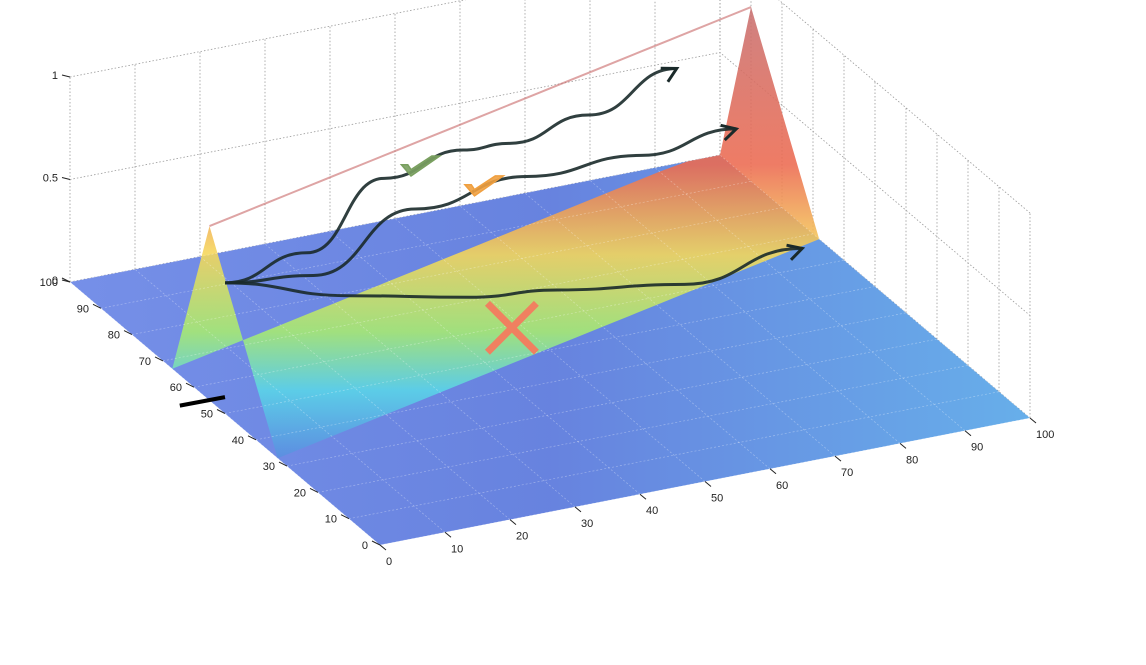 This screenshot has width=1146, height=665. What do you see at coordinates (389, 562) in the screenshot?
I see `x-tick-label: 0` at bounding box center [389, 562].